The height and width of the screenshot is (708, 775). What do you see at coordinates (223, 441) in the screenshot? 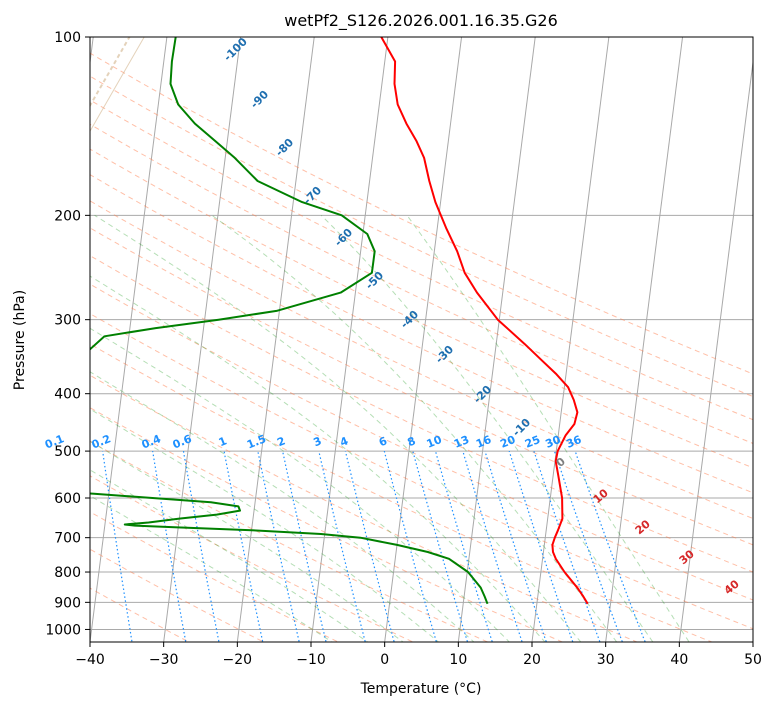
I see `mixing-ratio-label: 1` at bounding box center [223, 441].